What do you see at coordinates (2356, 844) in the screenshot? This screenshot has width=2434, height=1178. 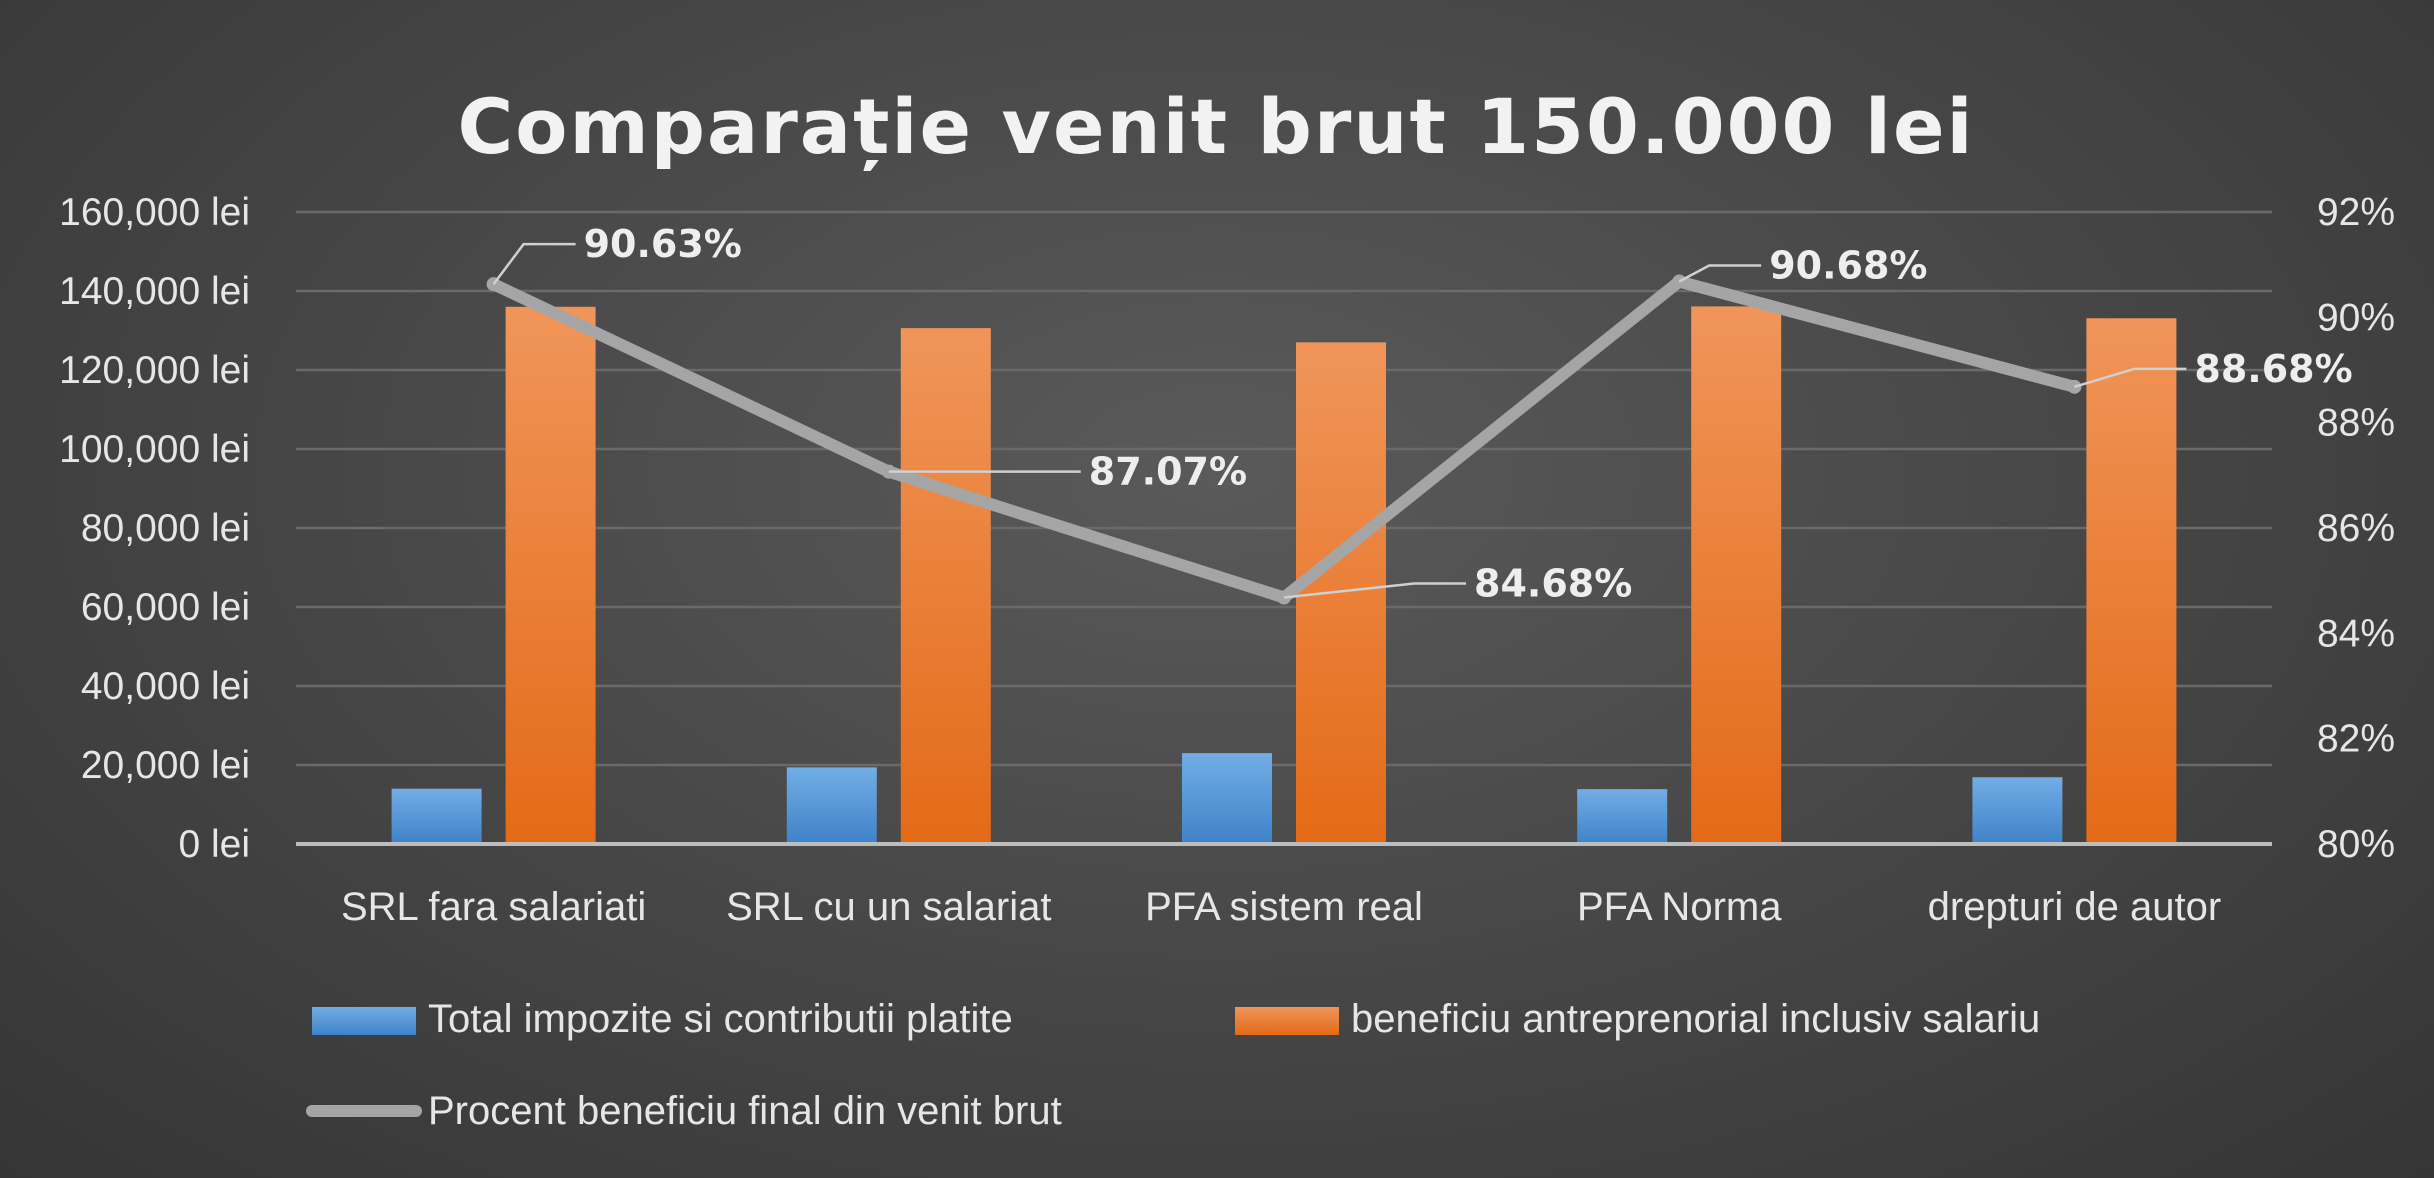 I see `y-right-tick-label: 80%` at bounding box center [2356, 844].